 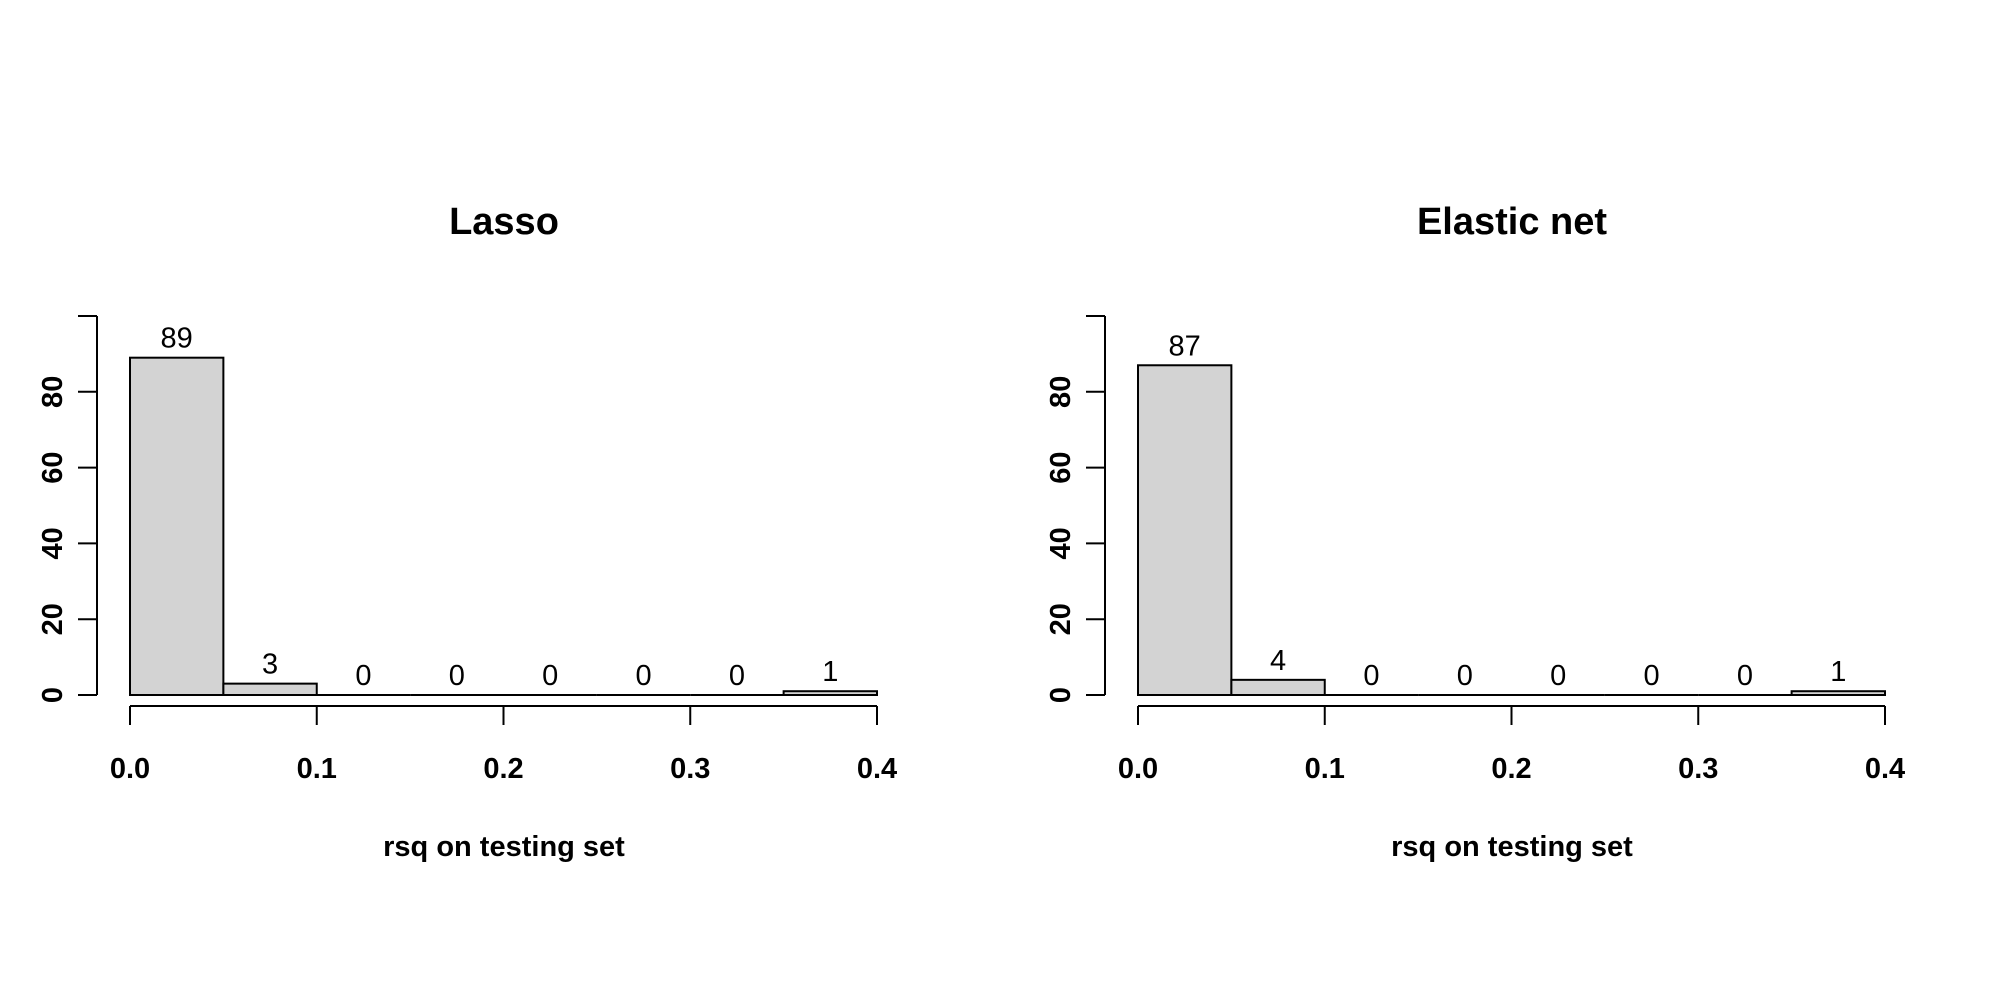 I want to click on count-label: 87, so click(x=1185, y=346).